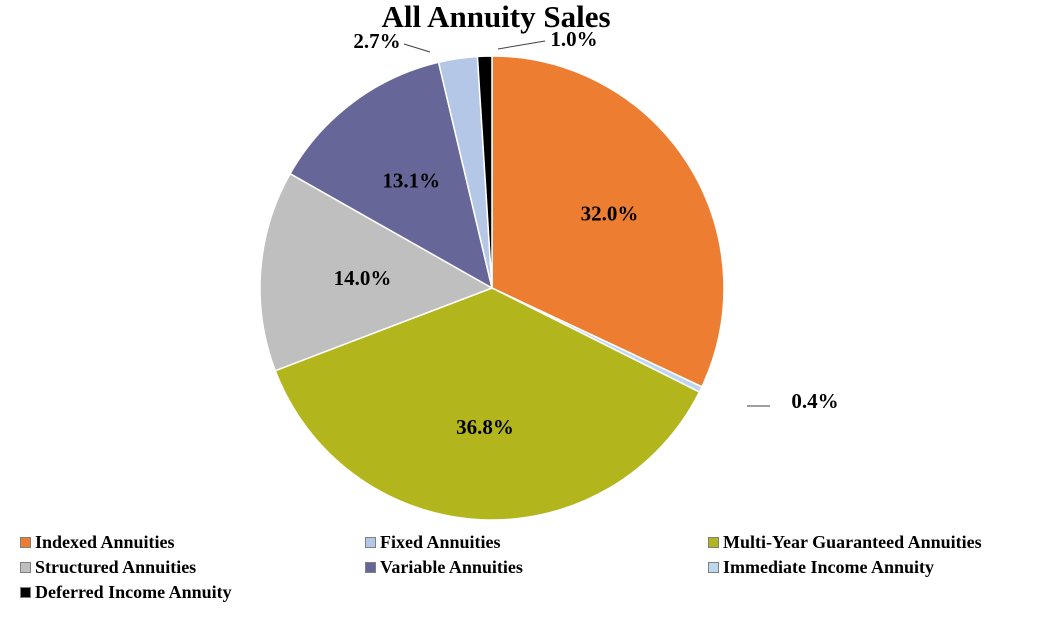 The height and width of the screenshot is (621, 1049). I want to click on legend-label: Structured Annuities, so click(116, 567).